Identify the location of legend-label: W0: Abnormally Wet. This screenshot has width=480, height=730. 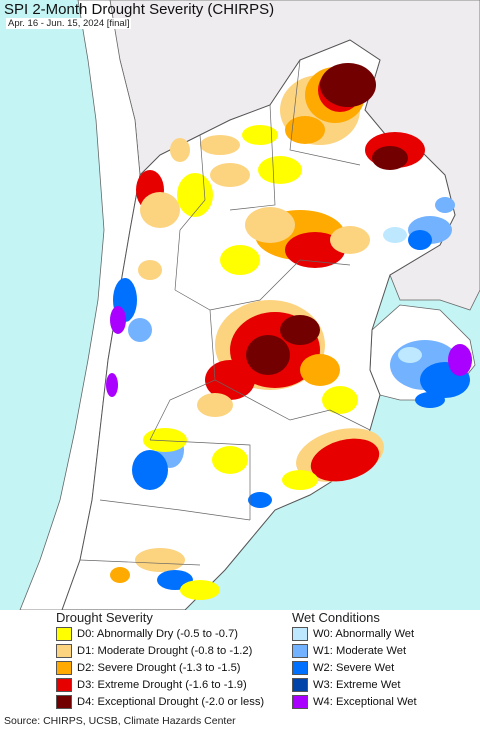
(364, 634).